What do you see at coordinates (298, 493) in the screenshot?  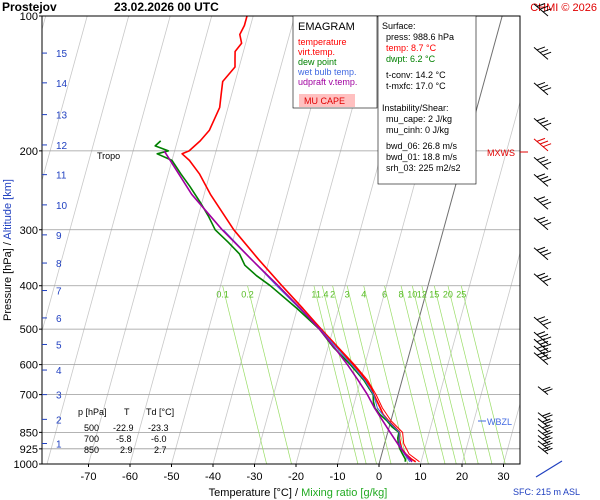 I see `x-axis-title: Temperature [°C] / Mixing ratio [g/kg]` at bounding box center [298, 493].